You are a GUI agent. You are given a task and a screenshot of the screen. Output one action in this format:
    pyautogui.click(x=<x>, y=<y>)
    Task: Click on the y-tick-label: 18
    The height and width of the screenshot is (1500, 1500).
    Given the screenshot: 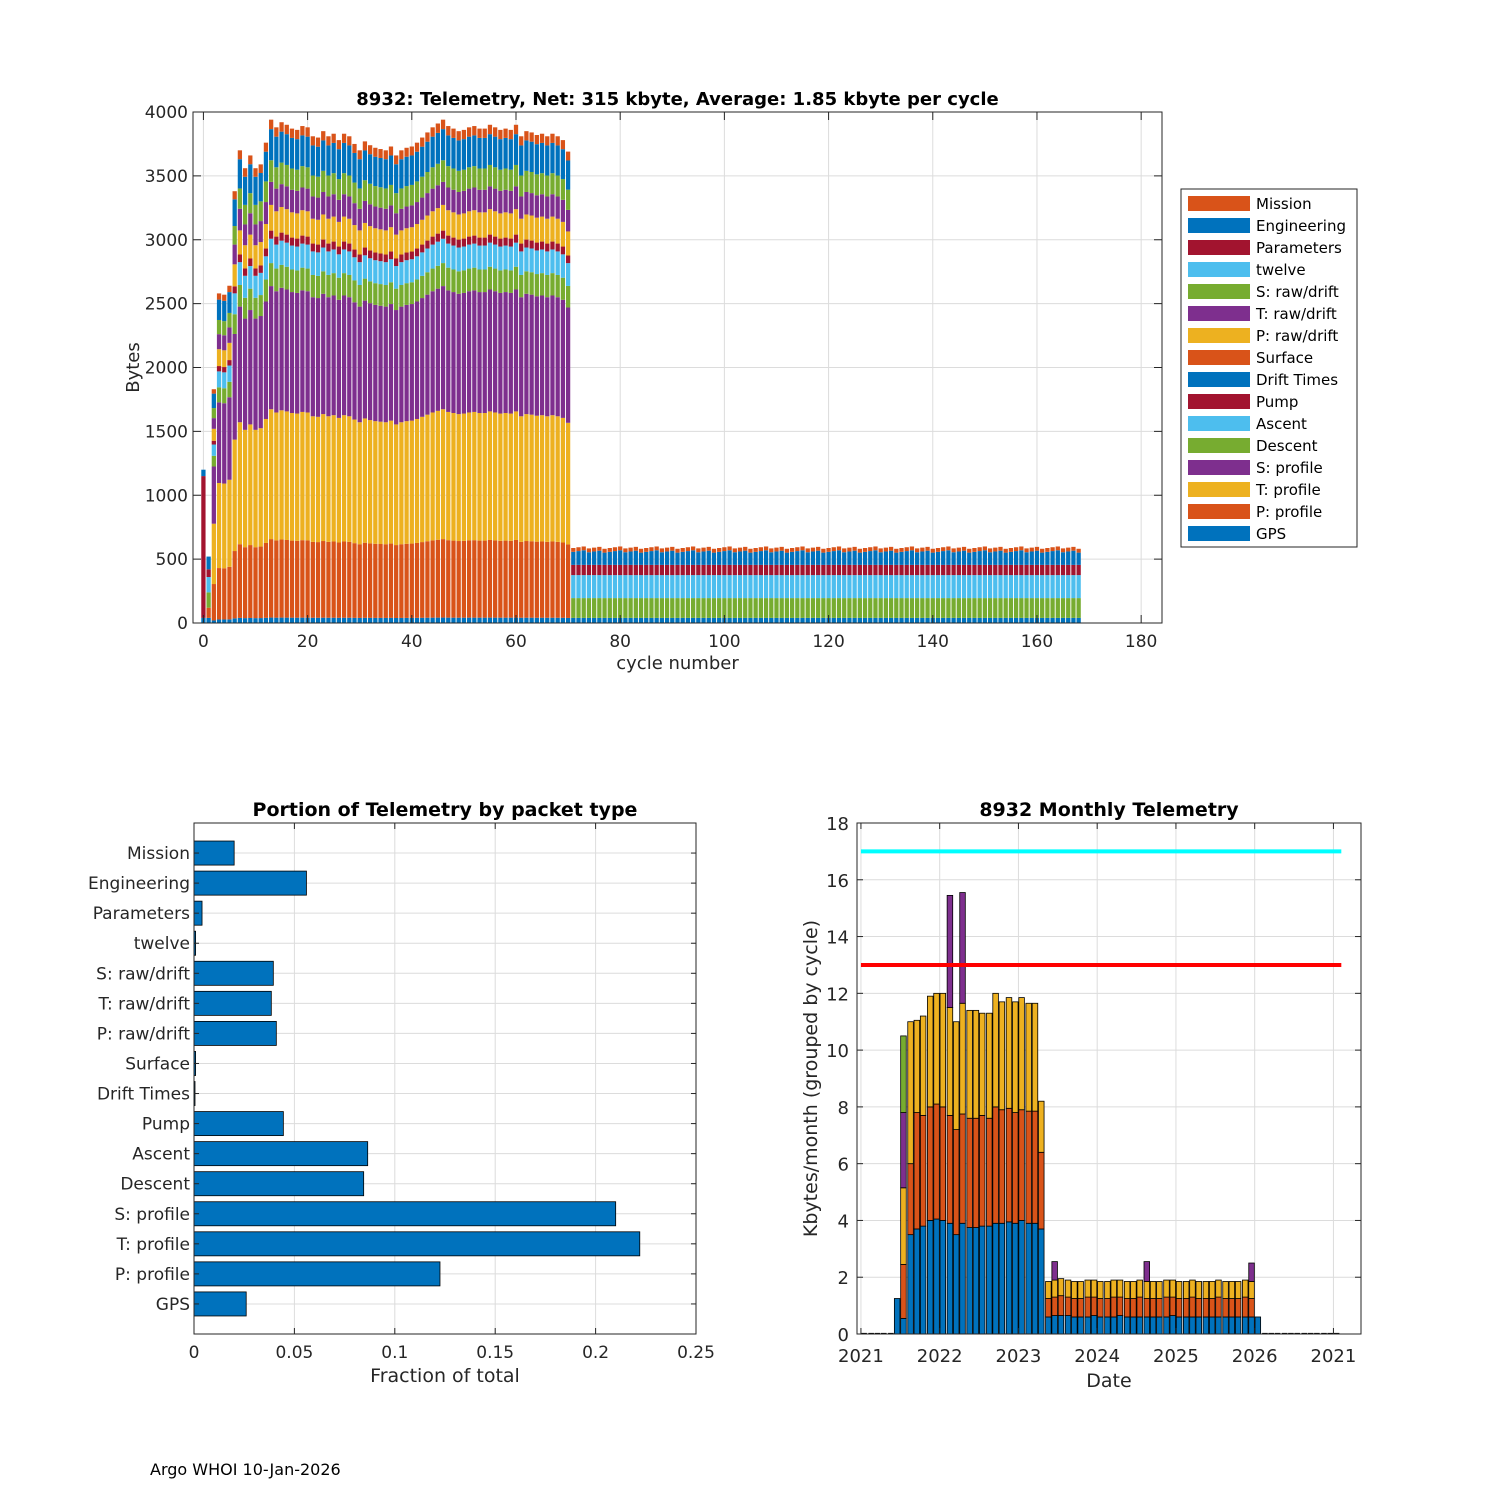 What is the action you would take?
    pyautogui.click(x=837, y=824)
    